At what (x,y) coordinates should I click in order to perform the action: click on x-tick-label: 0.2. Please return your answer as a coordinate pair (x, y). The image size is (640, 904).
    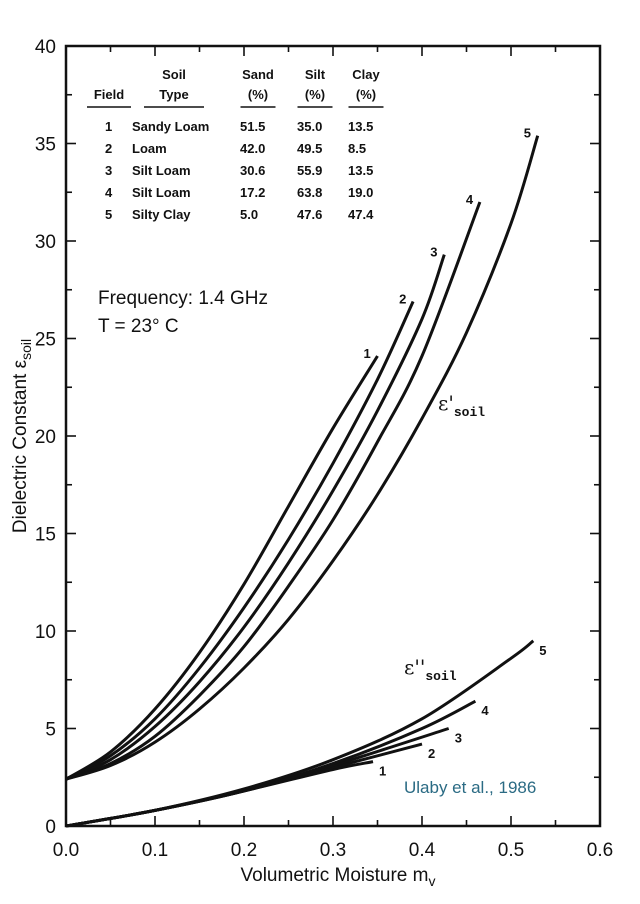
    Looking at the image, I should click on (244, 850).